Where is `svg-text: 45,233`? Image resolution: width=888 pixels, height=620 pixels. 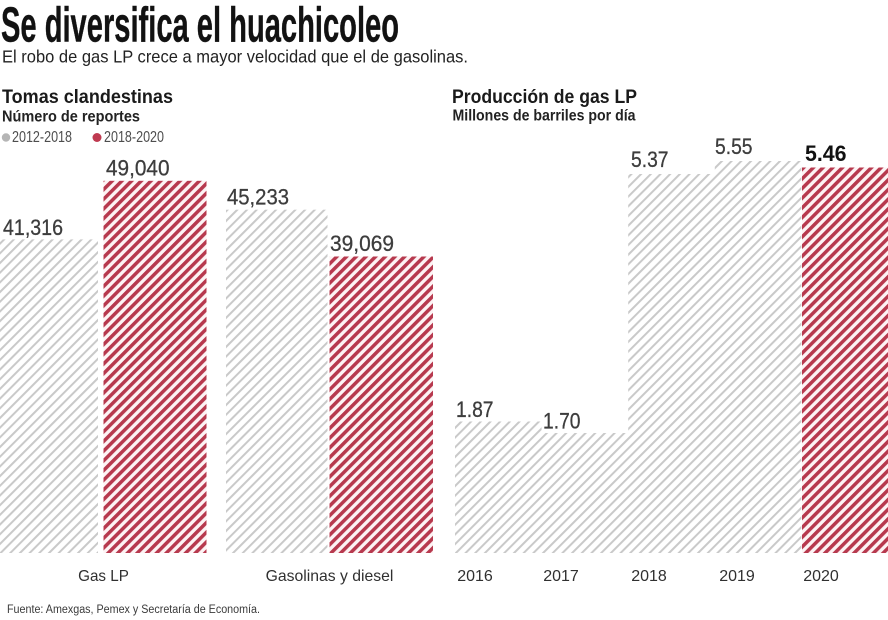
svg-text: 45,233 is located at coordinates (258, 197).